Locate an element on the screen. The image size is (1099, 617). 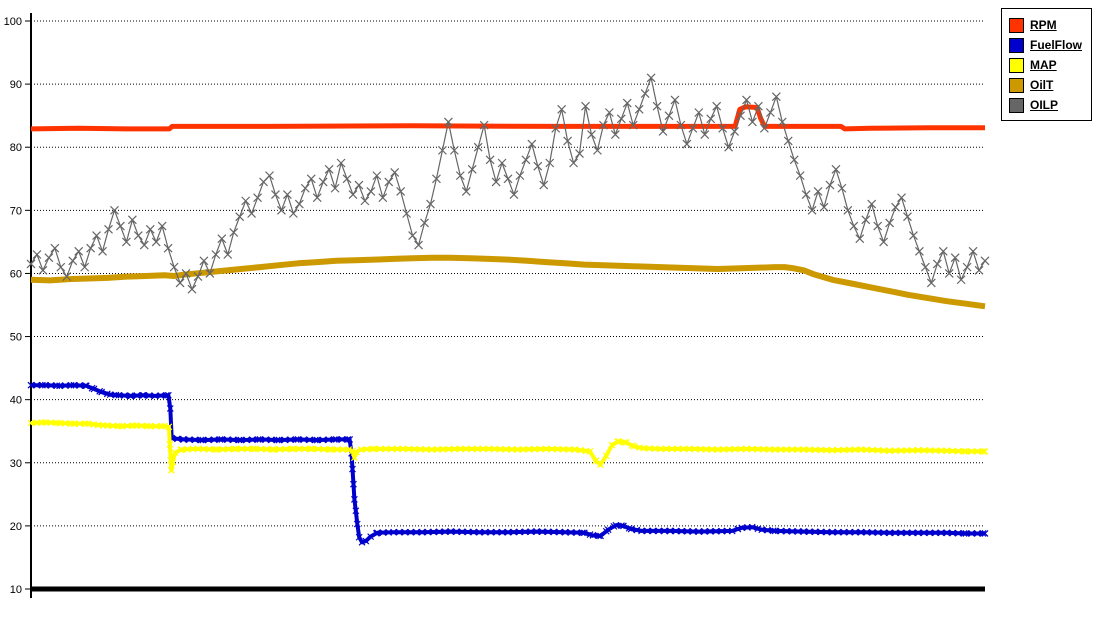
legend-item-oilt: OilT is located at coordinates (1045, 85).